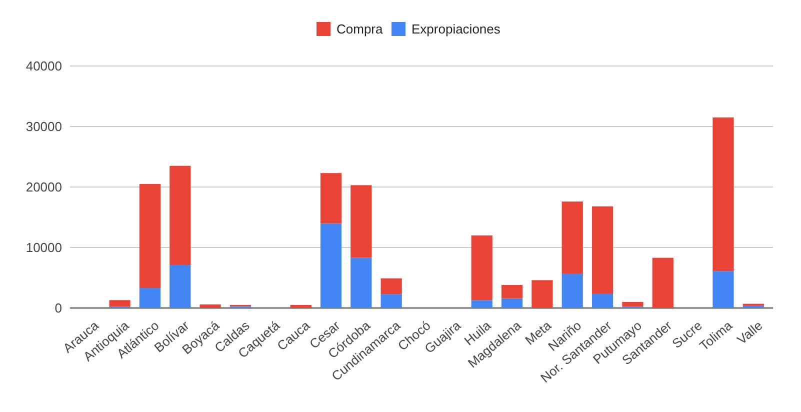 Image resolution: width=801 pixels, height=412 pixels. Describe the element at coordinates (58, 308) in the screenshot. I see `y-tick-label: 0` at that location.